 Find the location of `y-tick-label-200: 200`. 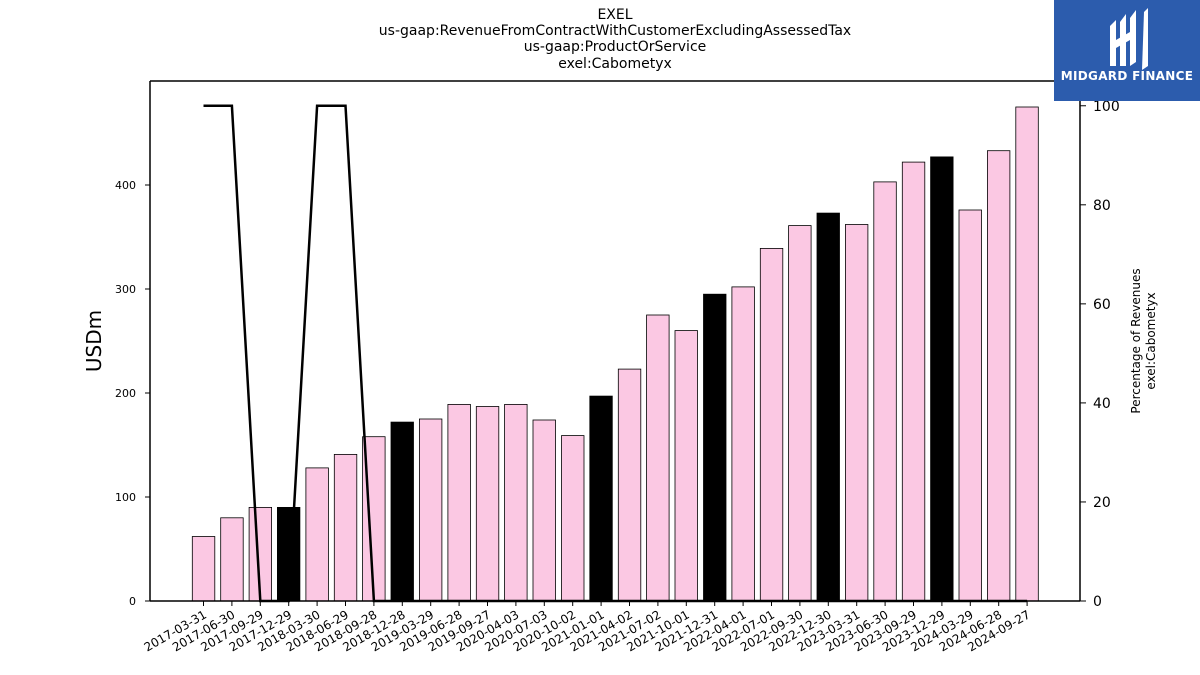

y-tick-label-200: 200 is located at coordinates (125, 393).